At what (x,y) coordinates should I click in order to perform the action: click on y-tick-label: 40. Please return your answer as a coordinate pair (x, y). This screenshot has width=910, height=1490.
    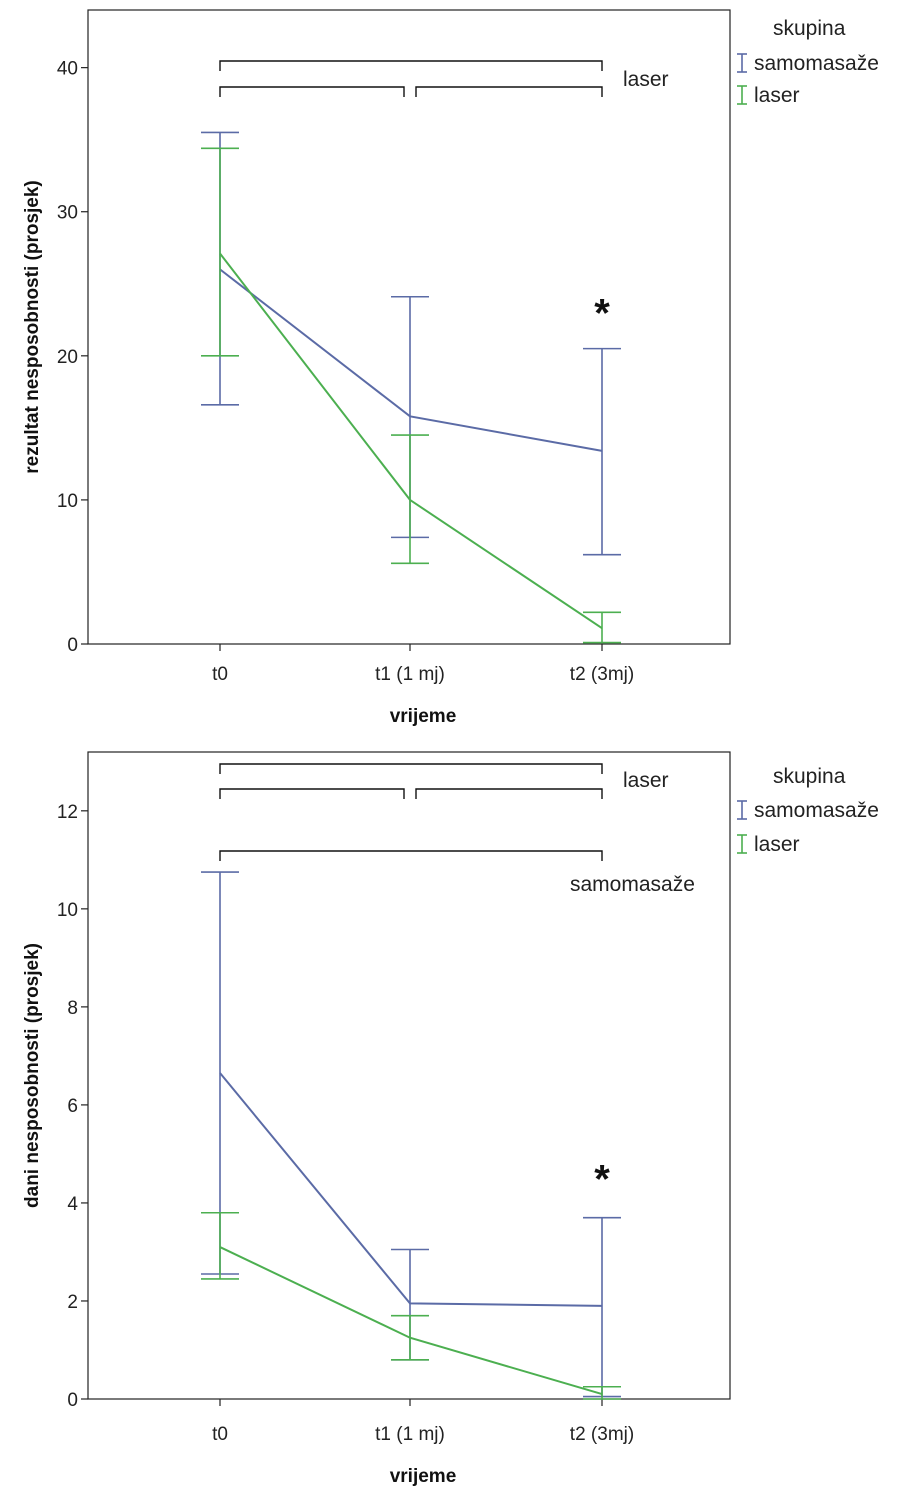
    Looking at the image, I should click on (67, 69).